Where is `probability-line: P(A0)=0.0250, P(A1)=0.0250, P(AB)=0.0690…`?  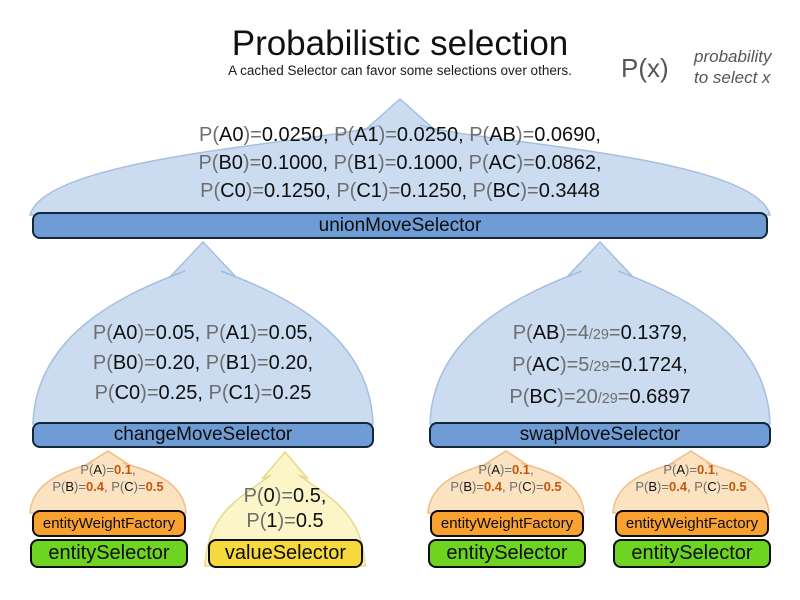
probability-line: P(A0)=0.0250, P(A1)=0.0250, P(AB)=0.0690… is located at coordinates (400, 135).